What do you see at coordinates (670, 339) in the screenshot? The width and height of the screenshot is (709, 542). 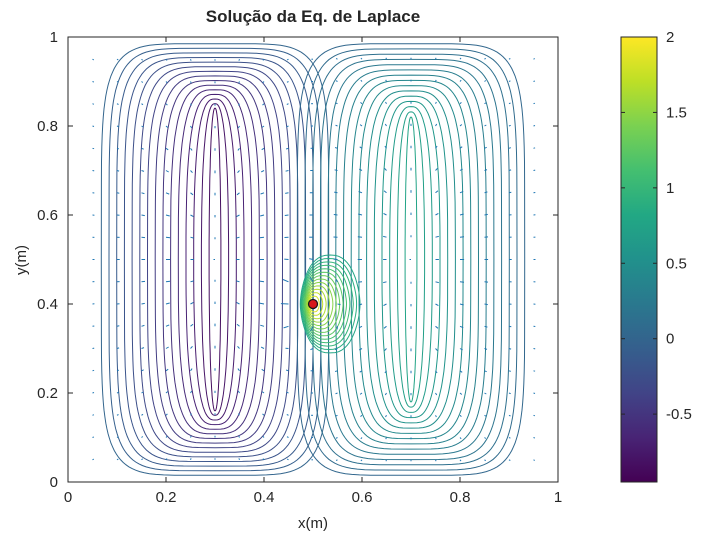 I see `colorbar-tick-label: 0` at bounding box center [670, 339].